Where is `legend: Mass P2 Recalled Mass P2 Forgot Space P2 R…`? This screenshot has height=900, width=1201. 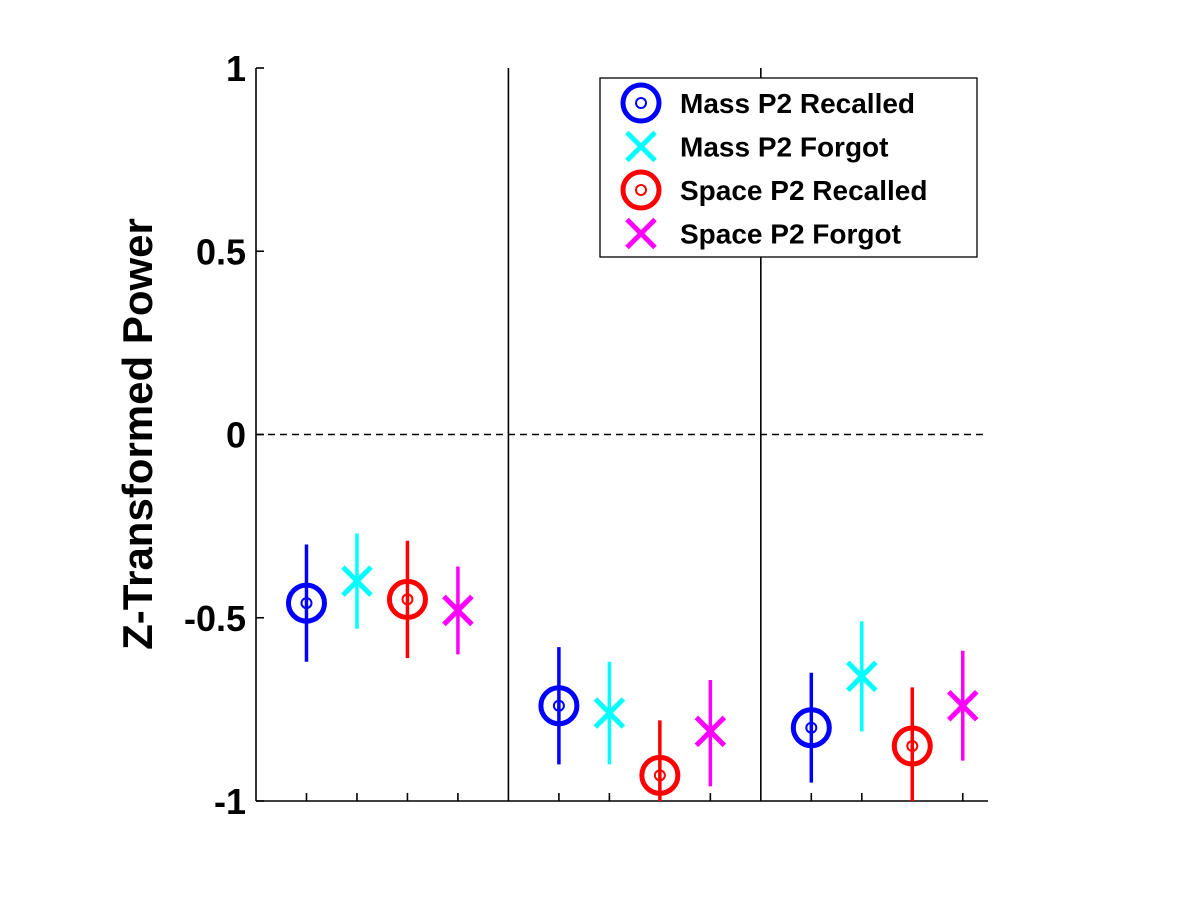
legend: Mass P2 Recalled Mass P2 Forgot Space P2 R… is located at coordinates (788, 167).